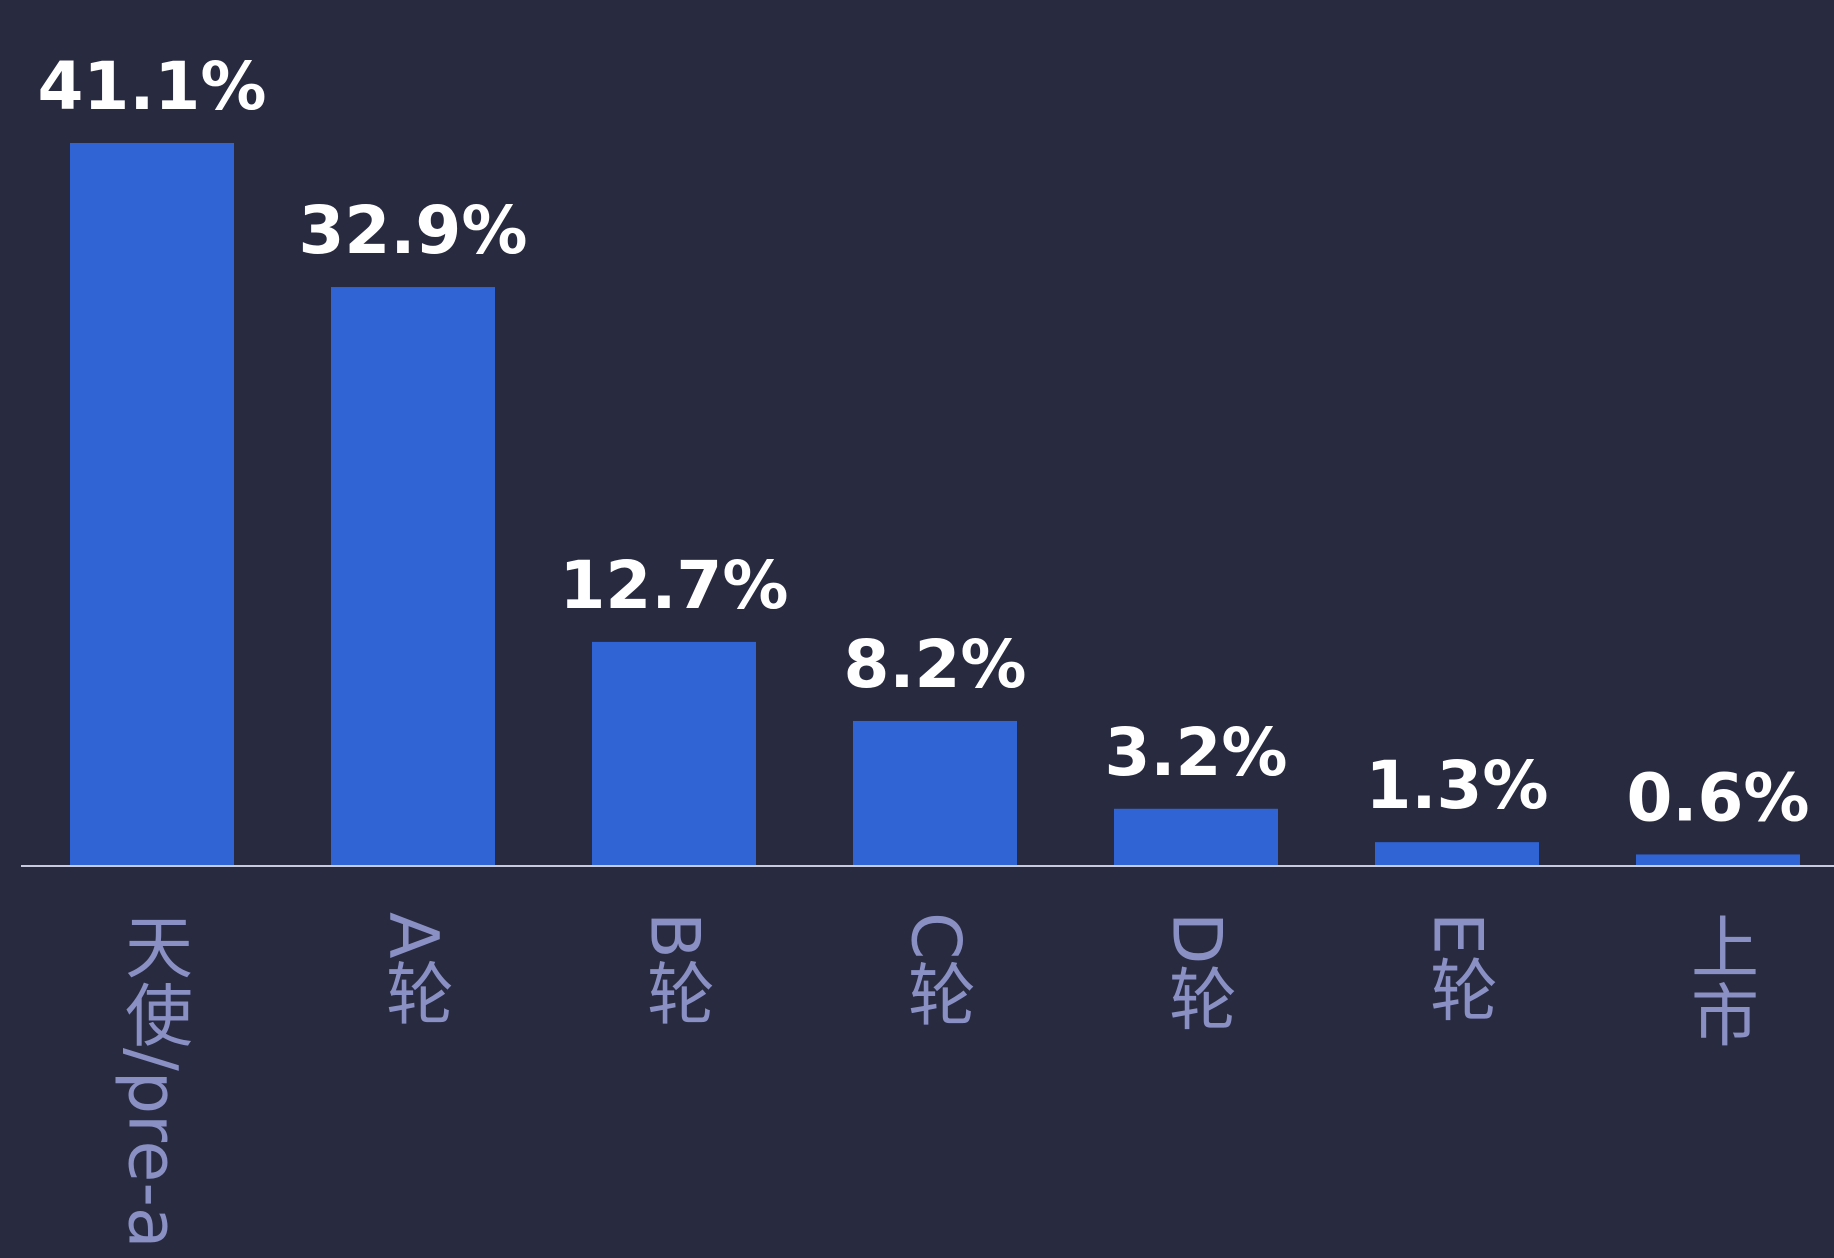 The width and height of the screenshot is (1834, 1258). Describe the element at coordinates (413, 230) in the screenshot. I see `value-label: 32.9%` at that location.